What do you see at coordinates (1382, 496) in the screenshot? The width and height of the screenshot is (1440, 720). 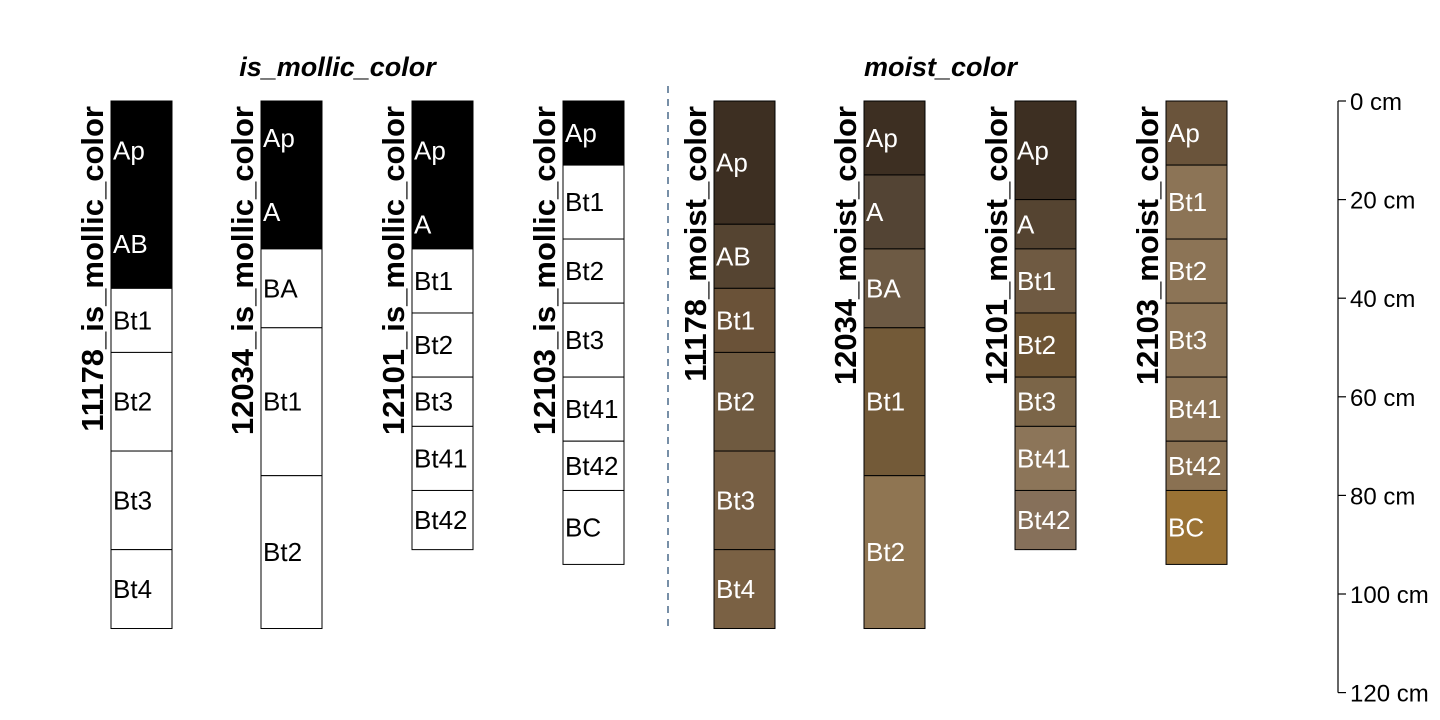 I see `depth-tick-label: 80 cm` at bounding box center [1382, 496].